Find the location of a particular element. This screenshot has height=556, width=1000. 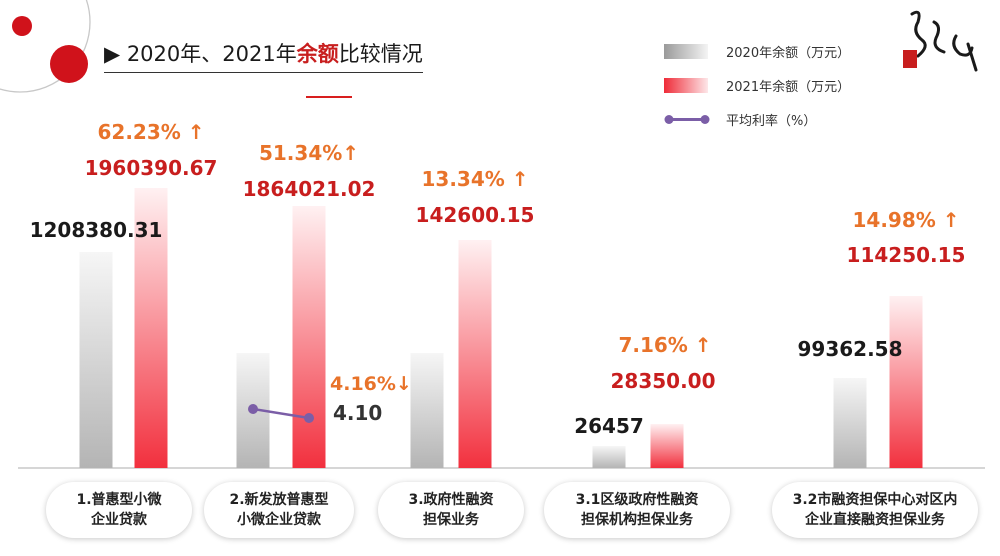

value-label-2020: 1208380.31 is located at coordinates (96, 230).